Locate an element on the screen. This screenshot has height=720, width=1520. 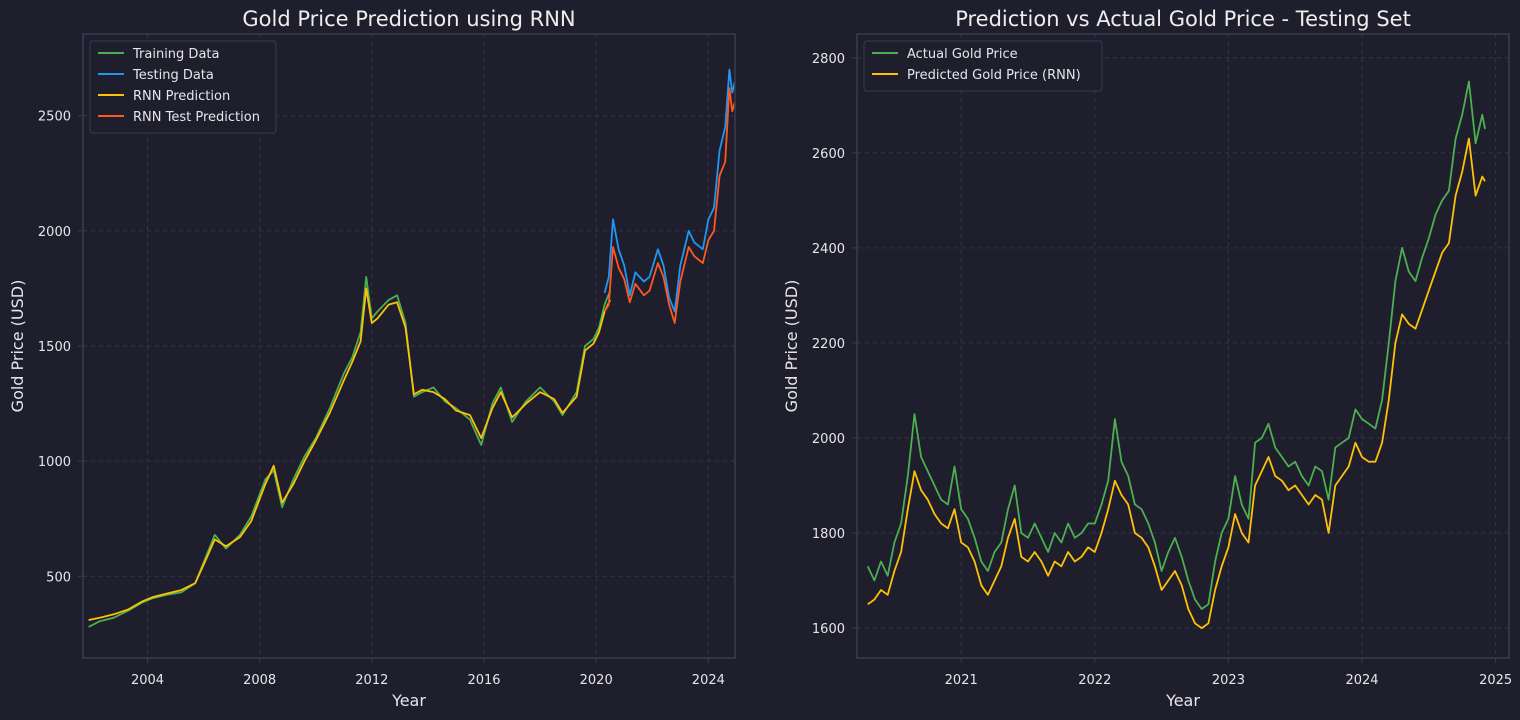
x-tick-label: 2012 is located at coordinates (371, 680).